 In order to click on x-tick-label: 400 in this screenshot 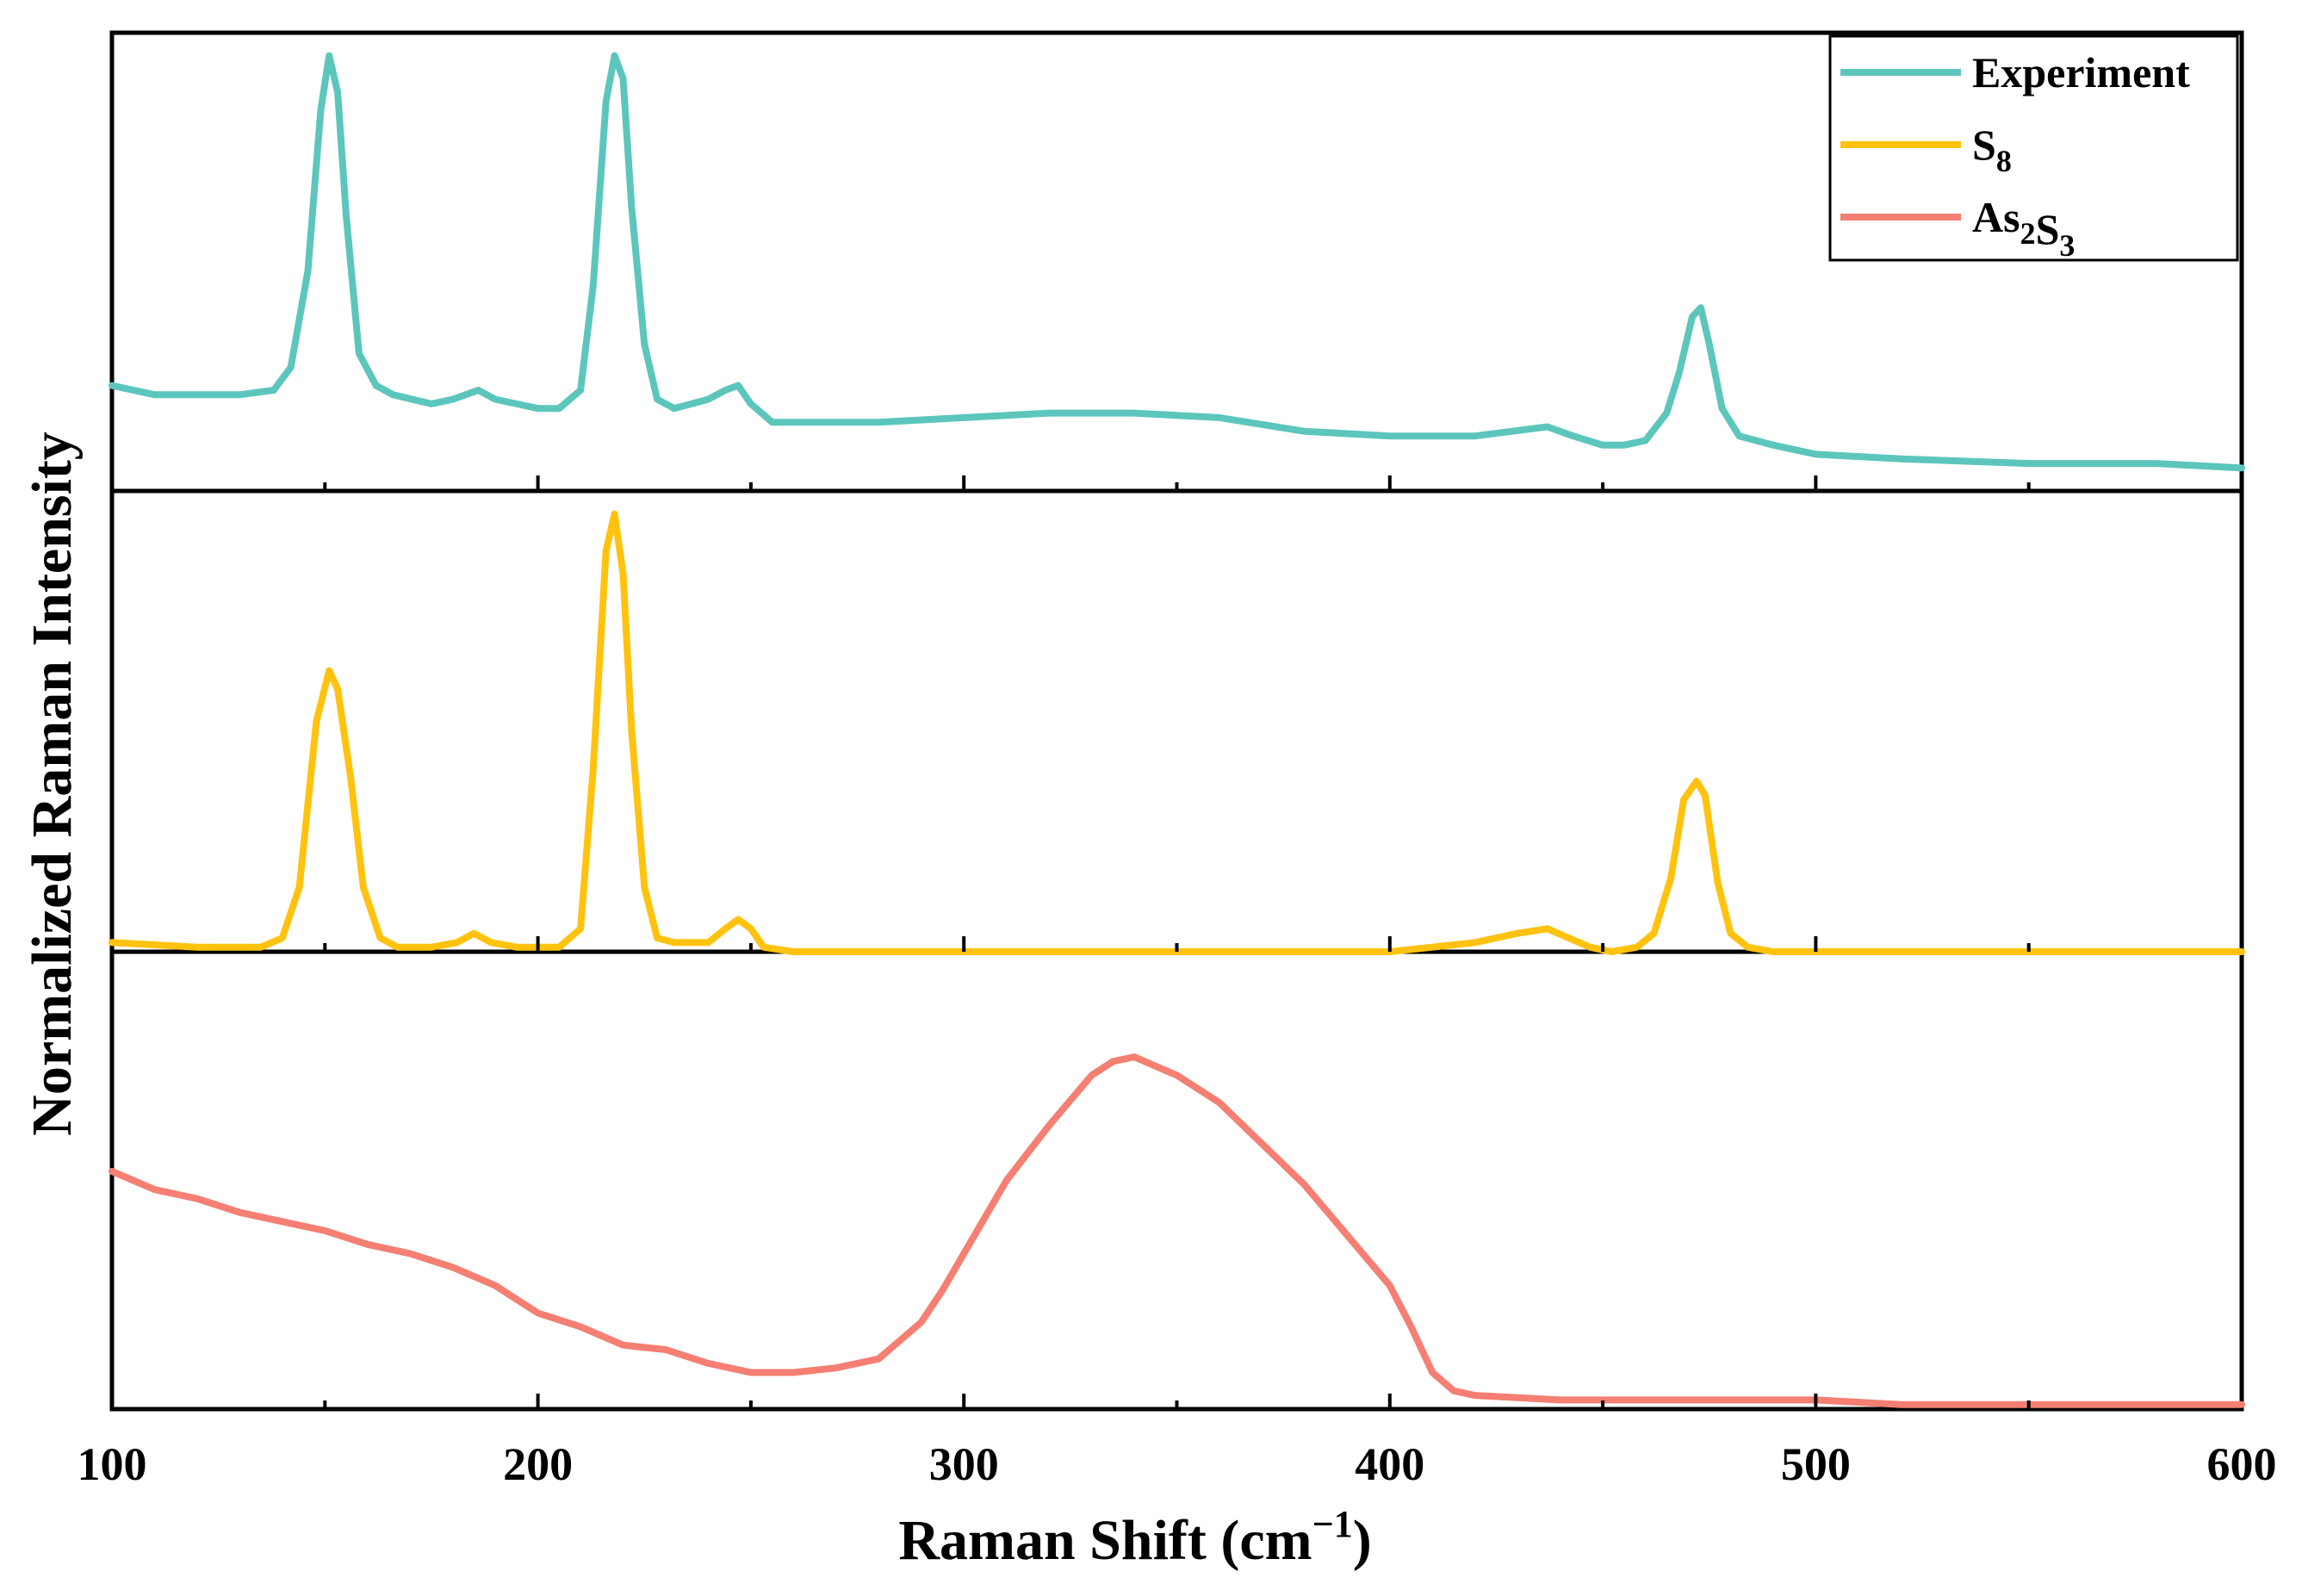, I will do `click(1389, 1464)`.